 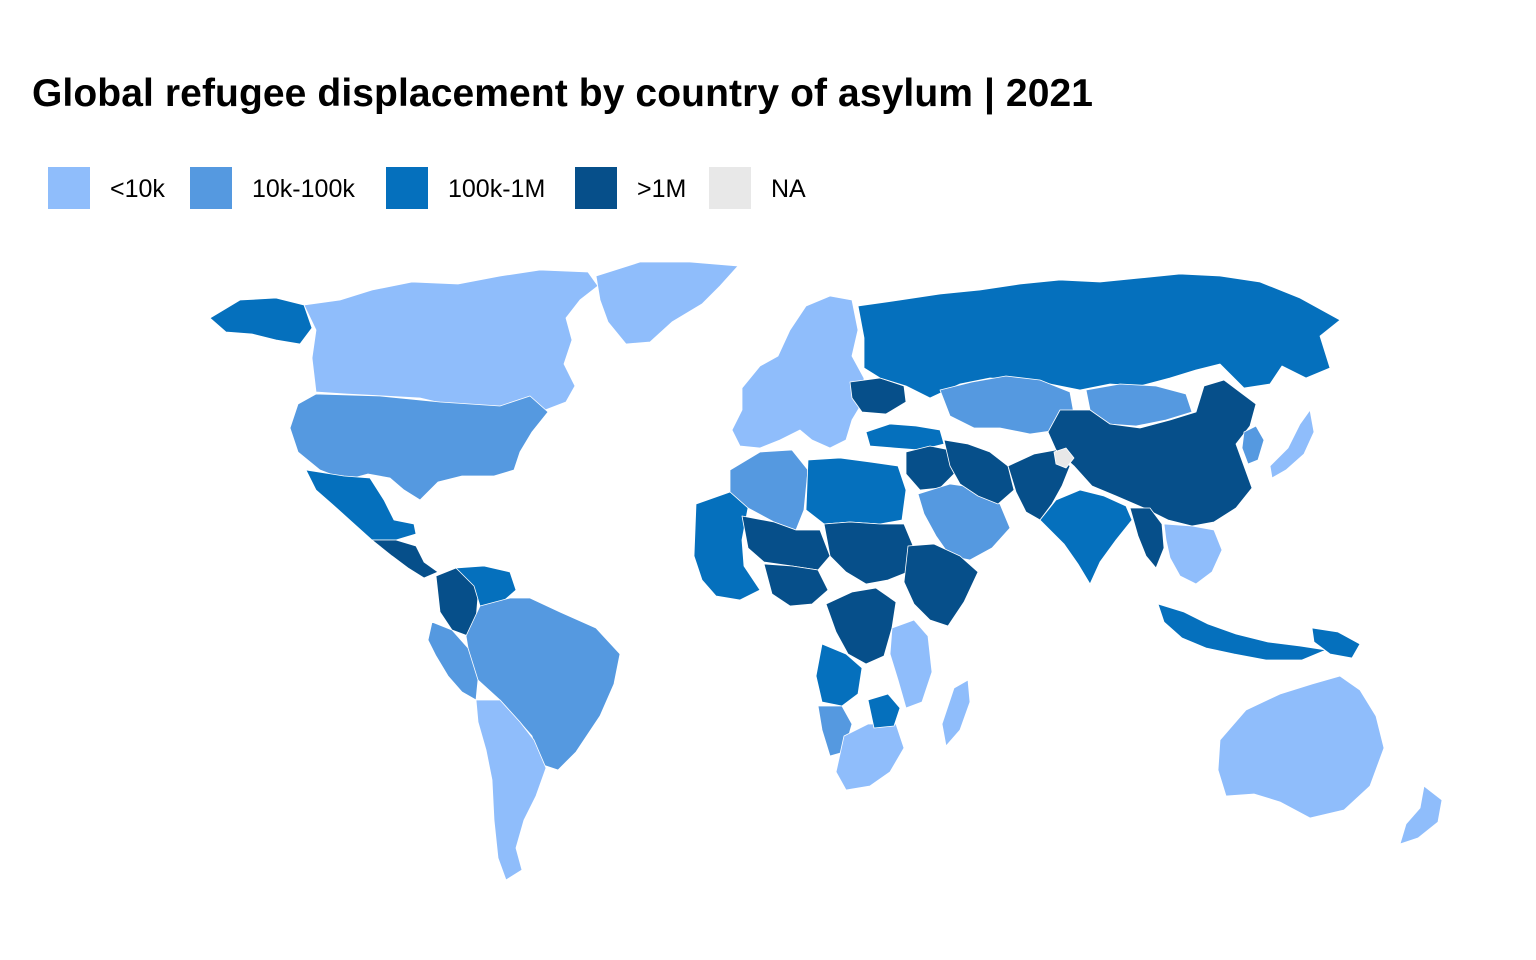 What do you see at coordinates (905, 437) in the screenshot?
I see `region-turkey` at bounding box center [905, 437].